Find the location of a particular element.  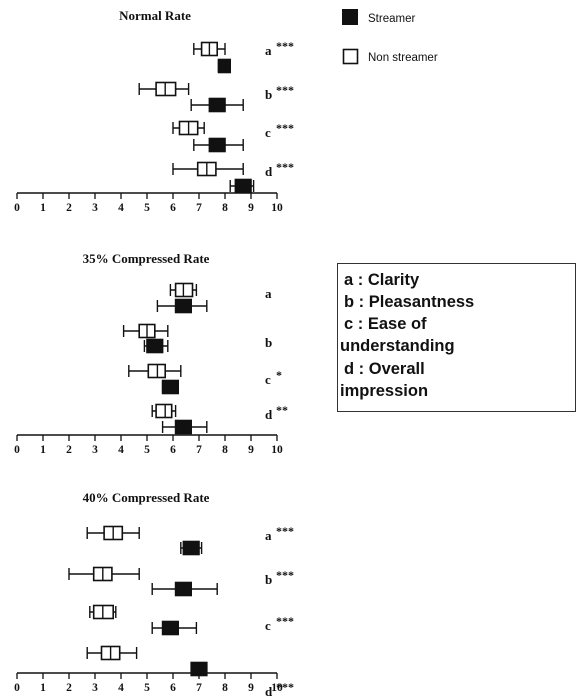

legend-non-streamer-label: Non streamer is located at coordinates (403, 58).